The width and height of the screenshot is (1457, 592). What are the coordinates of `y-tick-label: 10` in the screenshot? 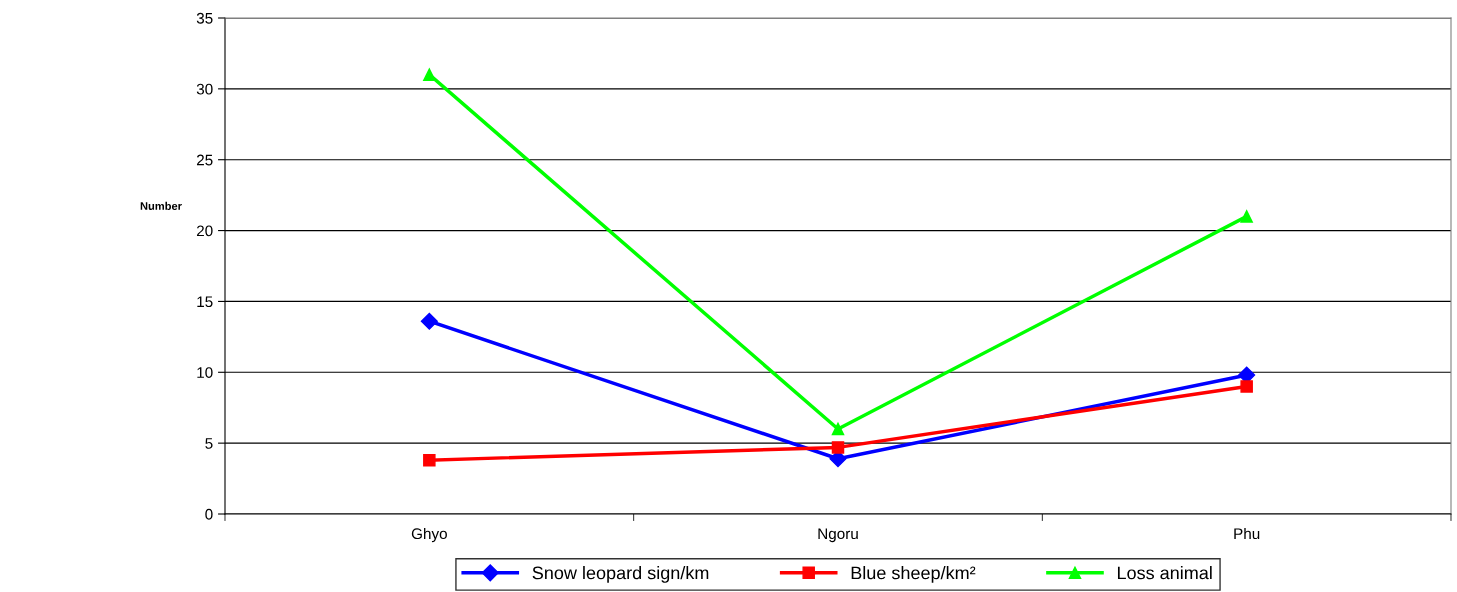 It's located at (205, 372).